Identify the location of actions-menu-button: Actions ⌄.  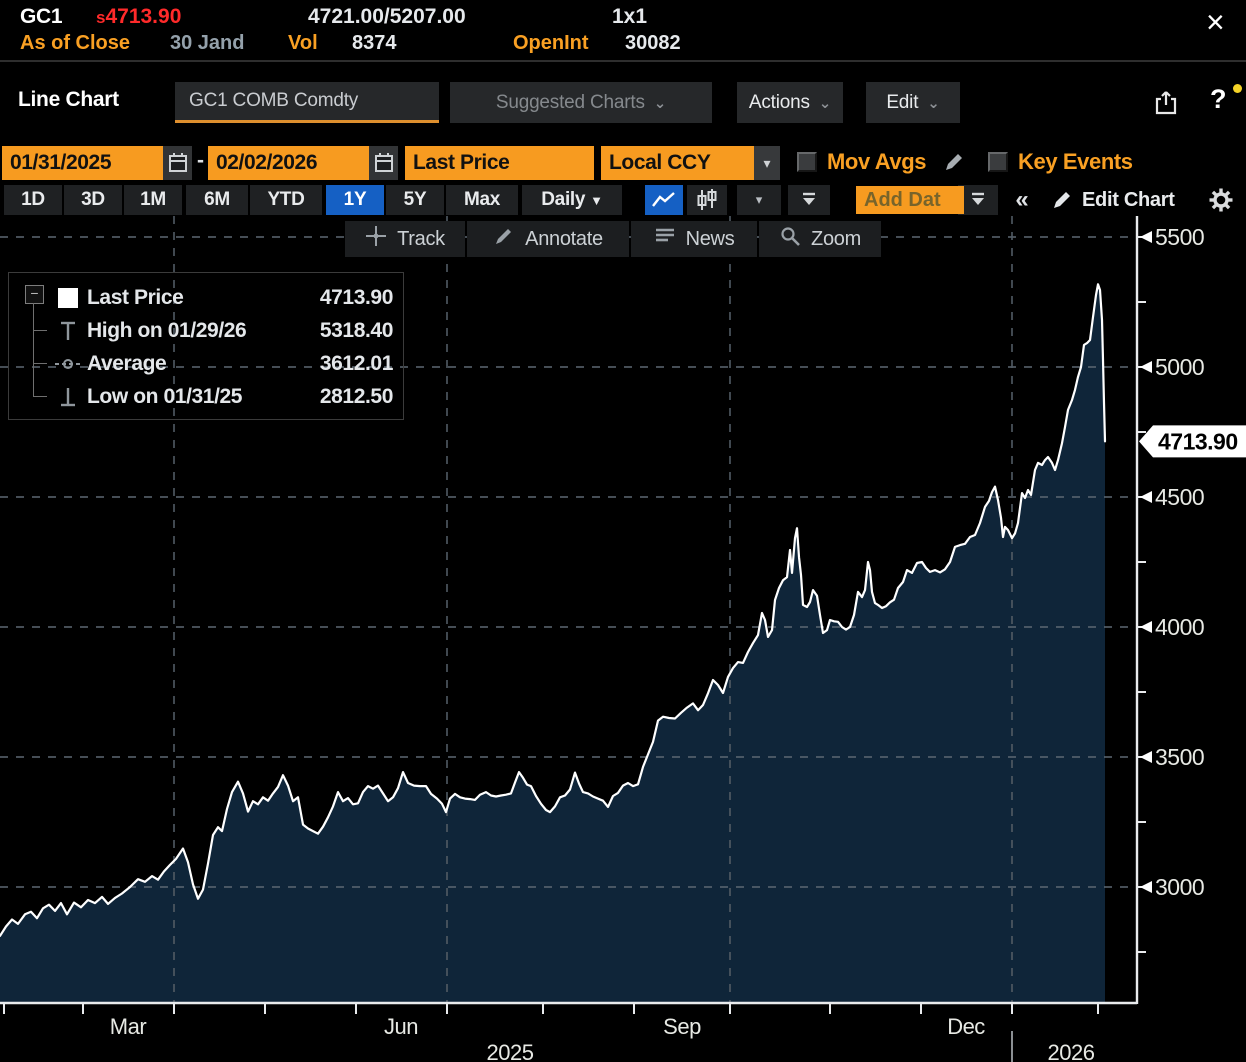
(790, 102).